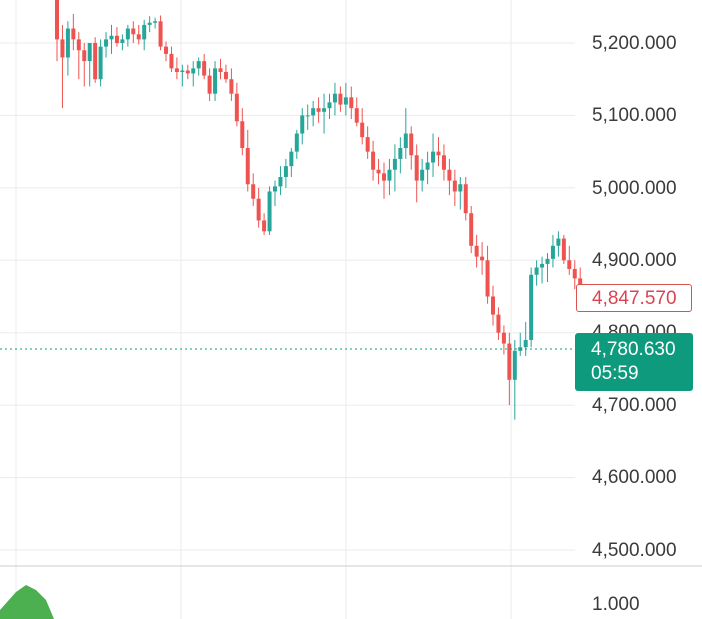  Describe the element at coordinates (616, 604) in the screenshot. I see `indicator-tick-label: 1.000` at that location.